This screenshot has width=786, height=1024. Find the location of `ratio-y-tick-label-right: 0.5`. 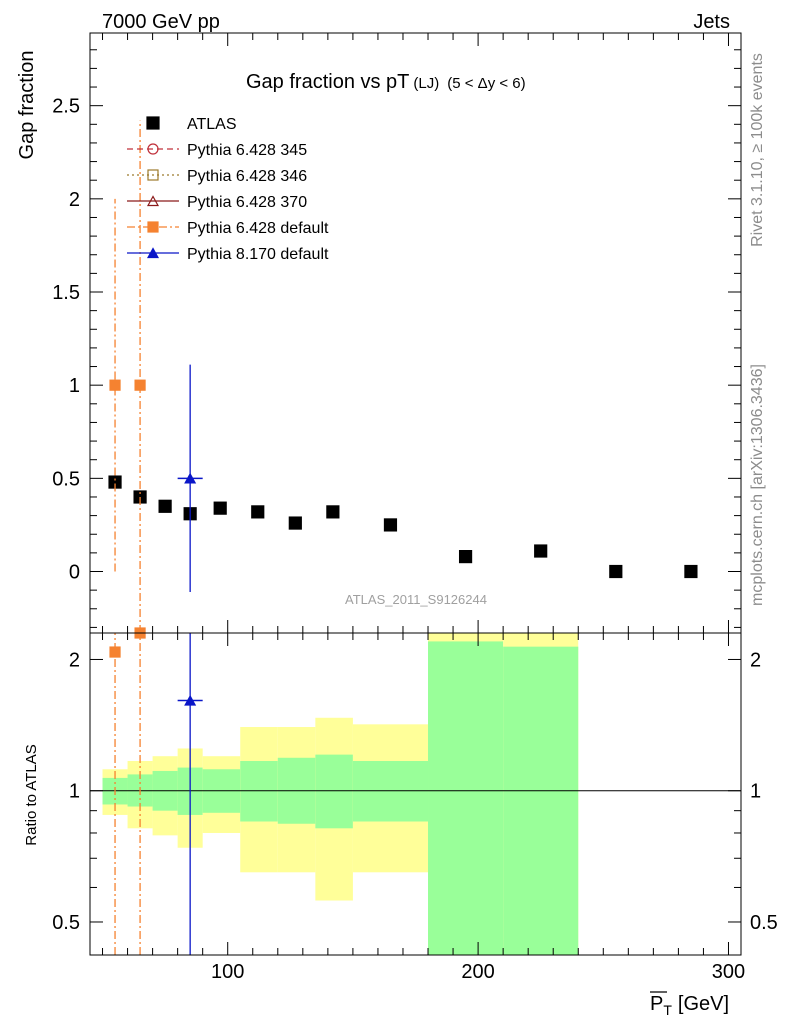

ratio-y-tick-label-right: 0.5 is located at coordinates (764, 923).